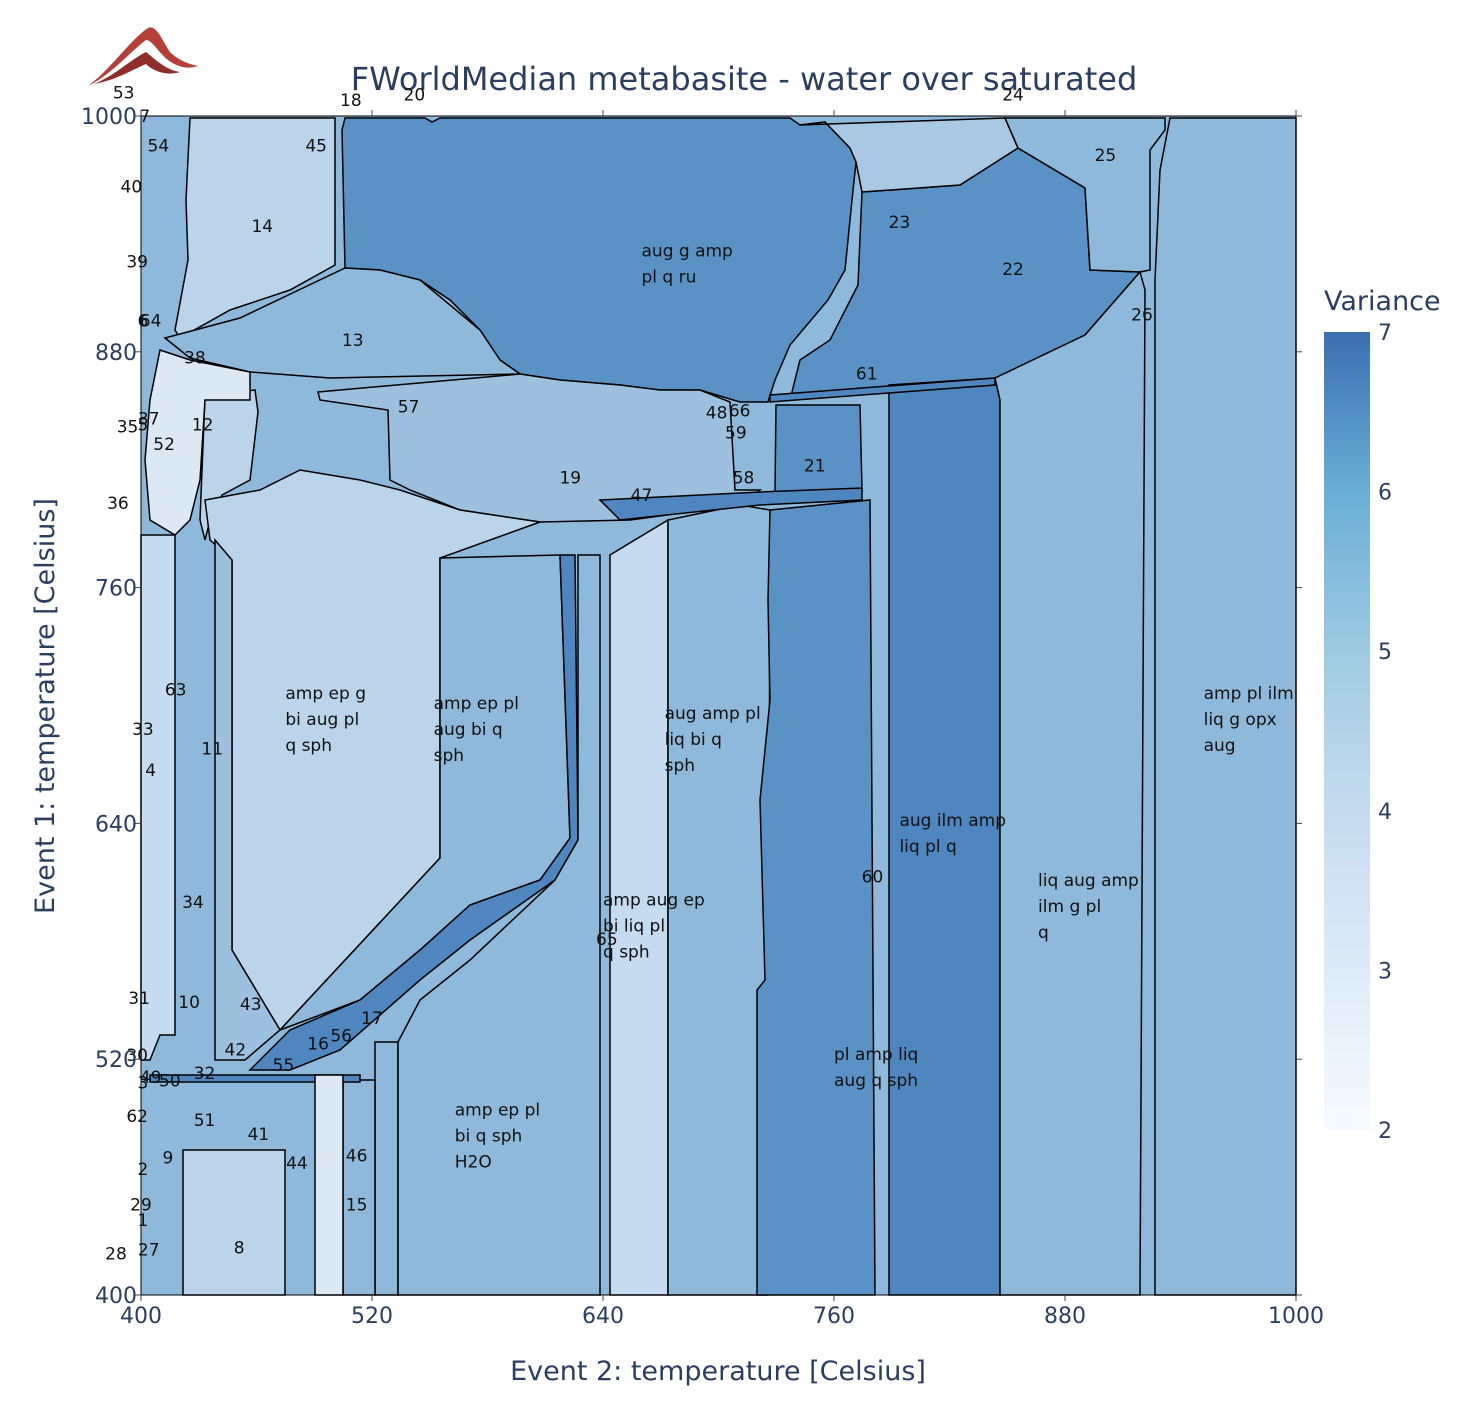  What do you see at coordinates (603, 1316) in the screenshot?
I see `x-tick-label: 640` at bounding box center [603, 1316].